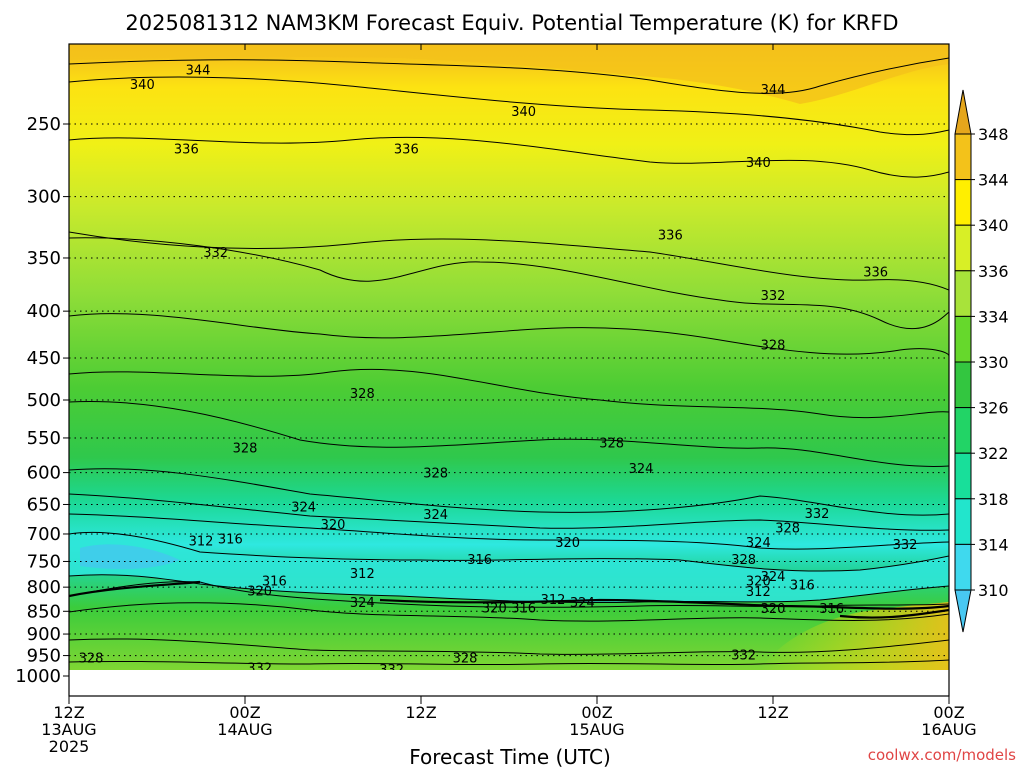 This screenshot has width=1024, height=768. I want to click on y-tick-label: 500, so click(44, 400).